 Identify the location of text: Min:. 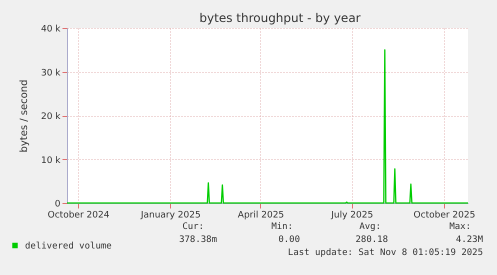
(282, 227).